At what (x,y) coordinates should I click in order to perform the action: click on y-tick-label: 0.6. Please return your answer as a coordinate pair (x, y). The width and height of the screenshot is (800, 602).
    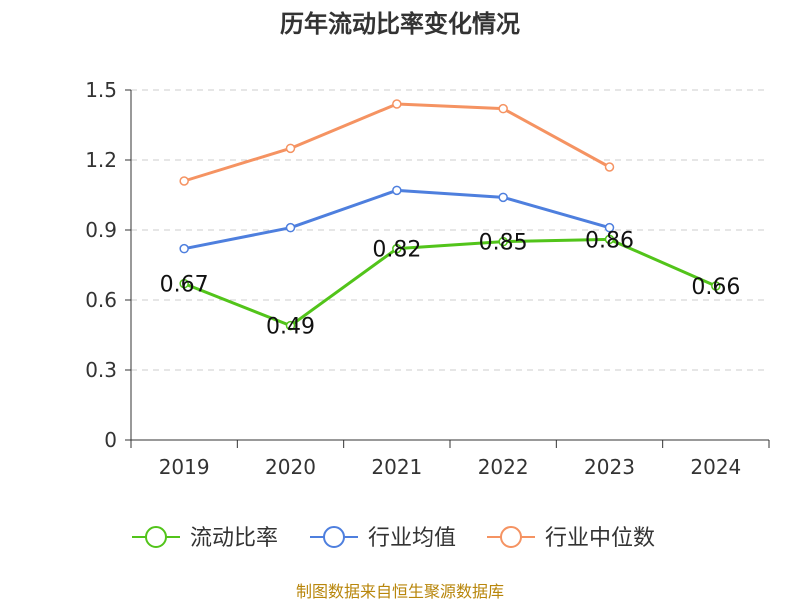
    Looking at the image, I should click on (101, 300).